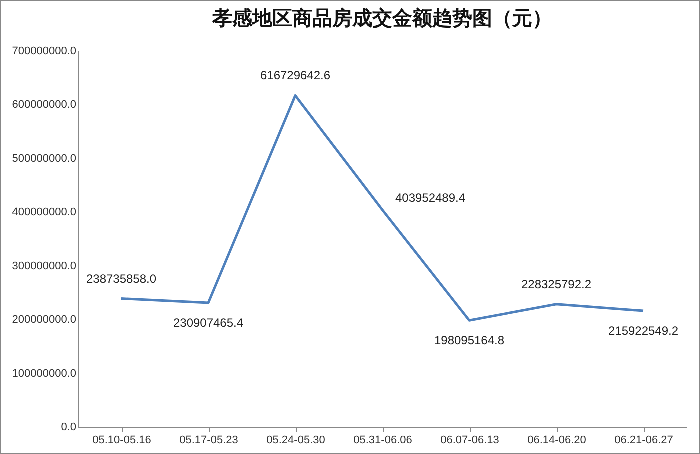  I want to click on y-tick-label: 500000000.0, so click(44, 158).